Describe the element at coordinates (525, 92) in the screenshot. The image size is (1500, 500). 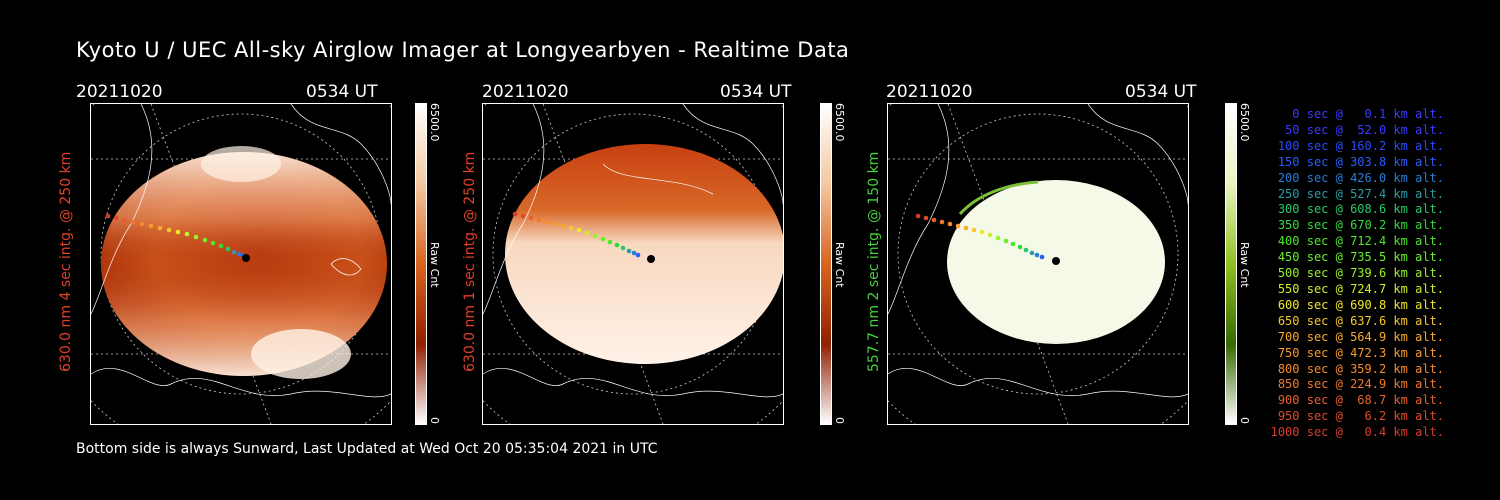
I see `panel-2-date: 20211020` at that location.